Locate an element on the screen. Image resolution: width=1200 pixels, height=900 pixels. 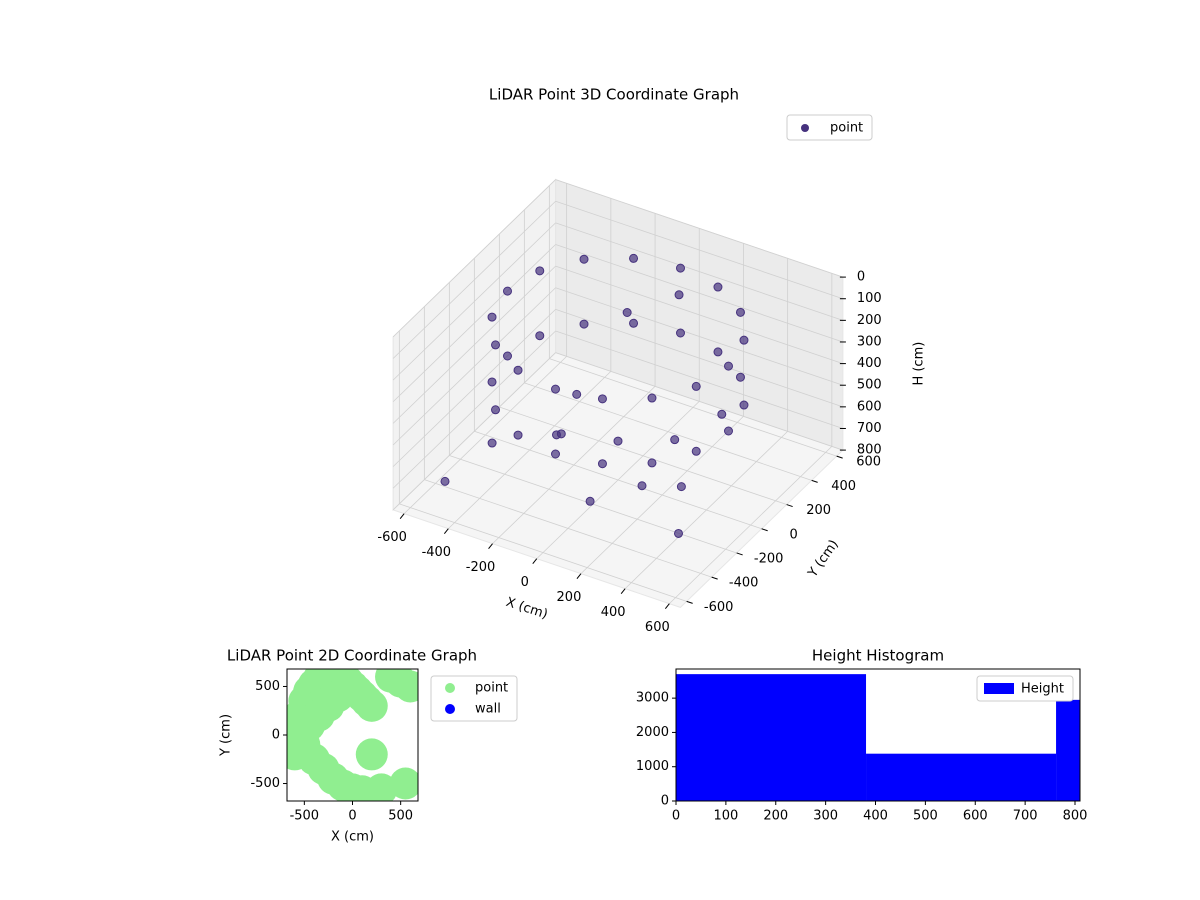
x-axis-label: X (cm) is located at coordinates (352, 837).